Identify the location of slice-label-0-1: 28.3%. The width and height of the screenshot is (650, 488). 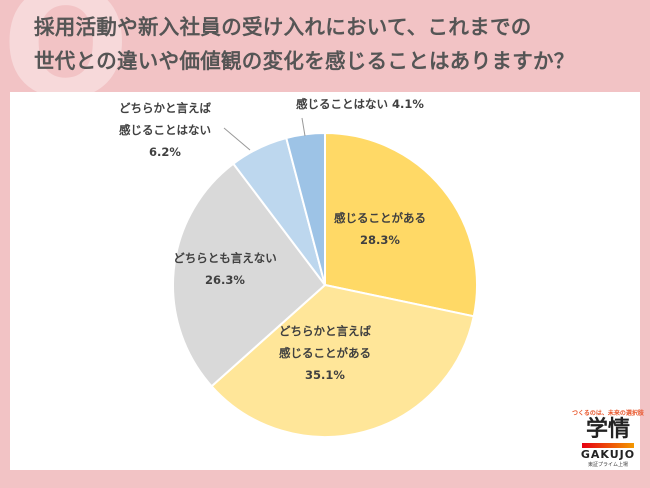
(380, 240).